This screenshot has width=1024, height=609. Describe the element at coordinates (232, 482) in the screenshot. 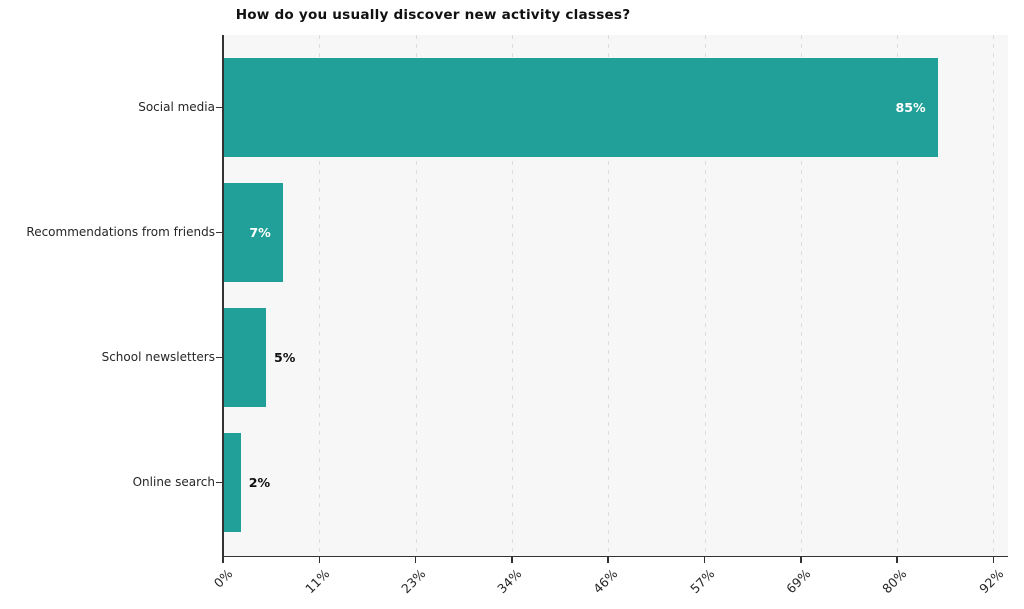

I see `bar-online-search` at that location.